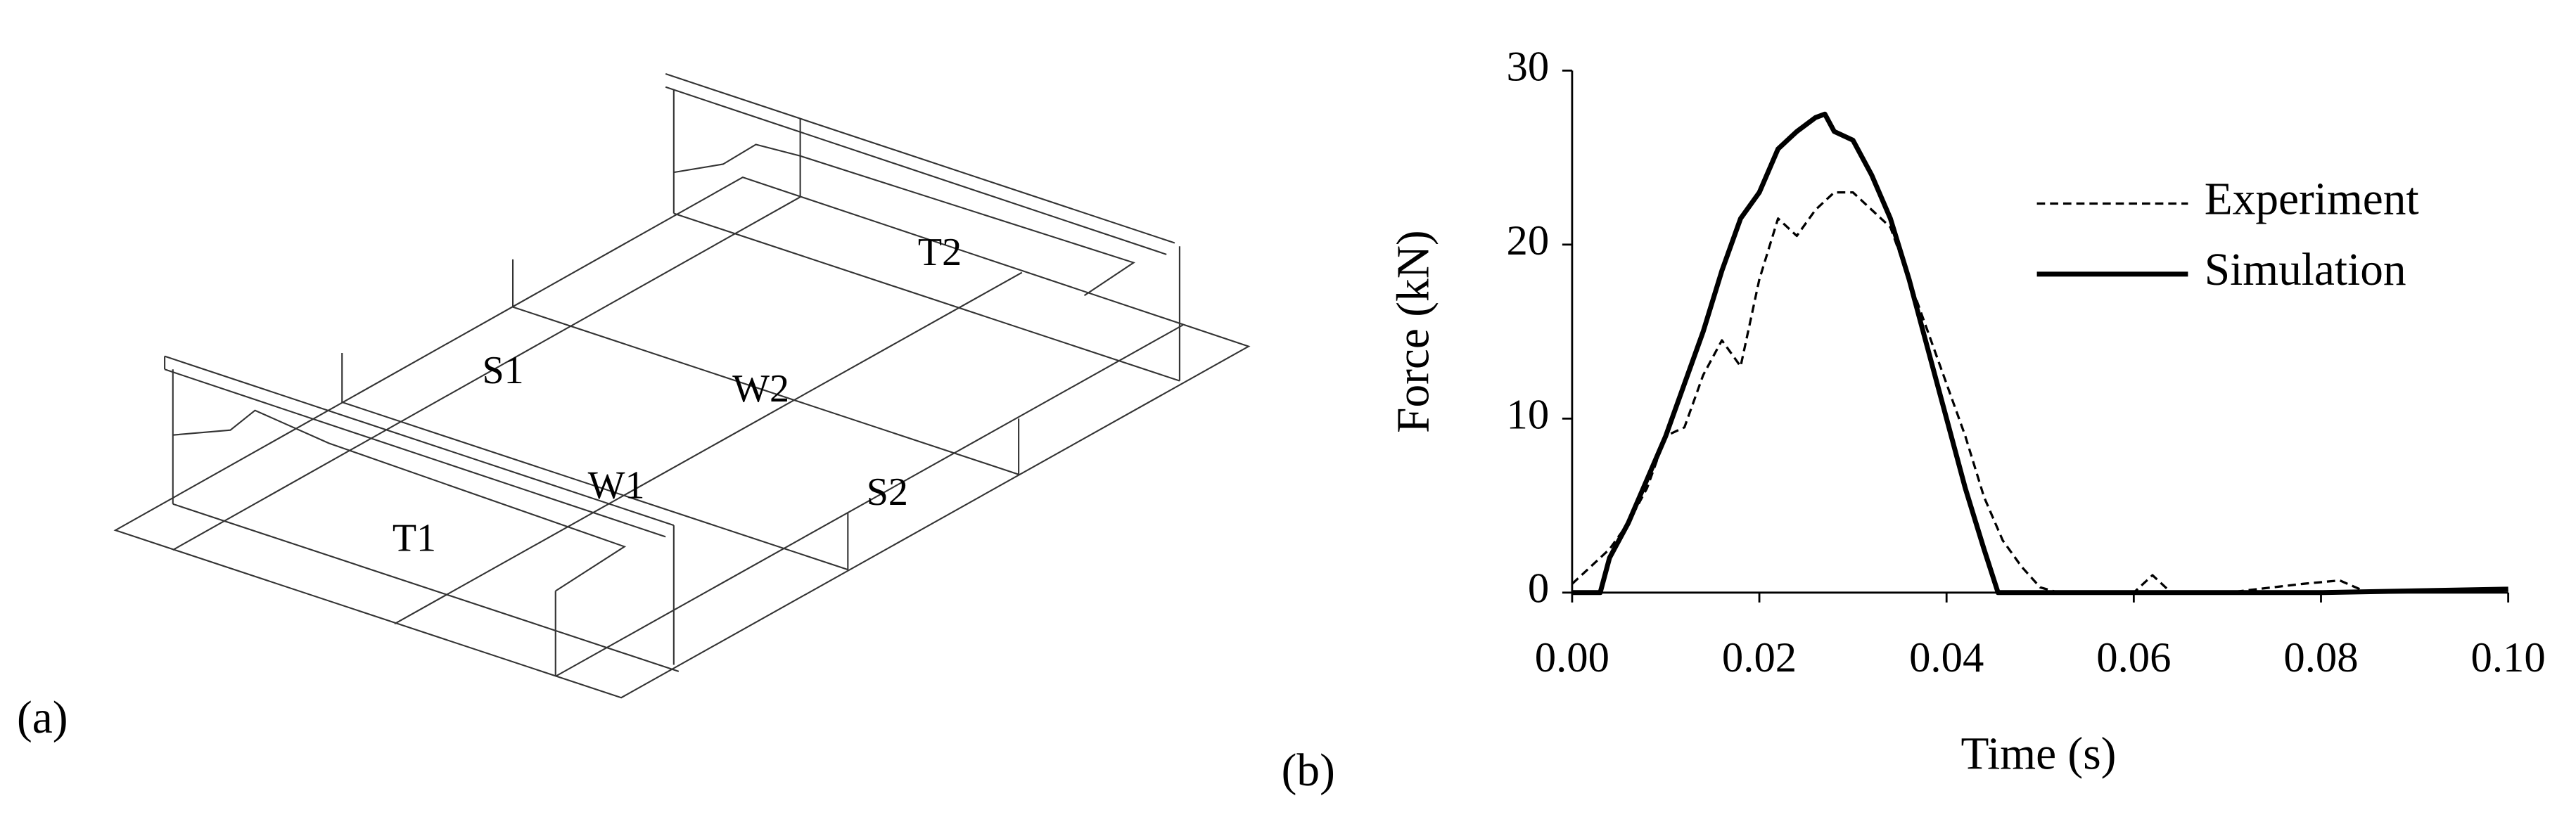  Describe the element at coordinates (42, 718) in the screenshot. I see `panel-label: (a)` at that location.